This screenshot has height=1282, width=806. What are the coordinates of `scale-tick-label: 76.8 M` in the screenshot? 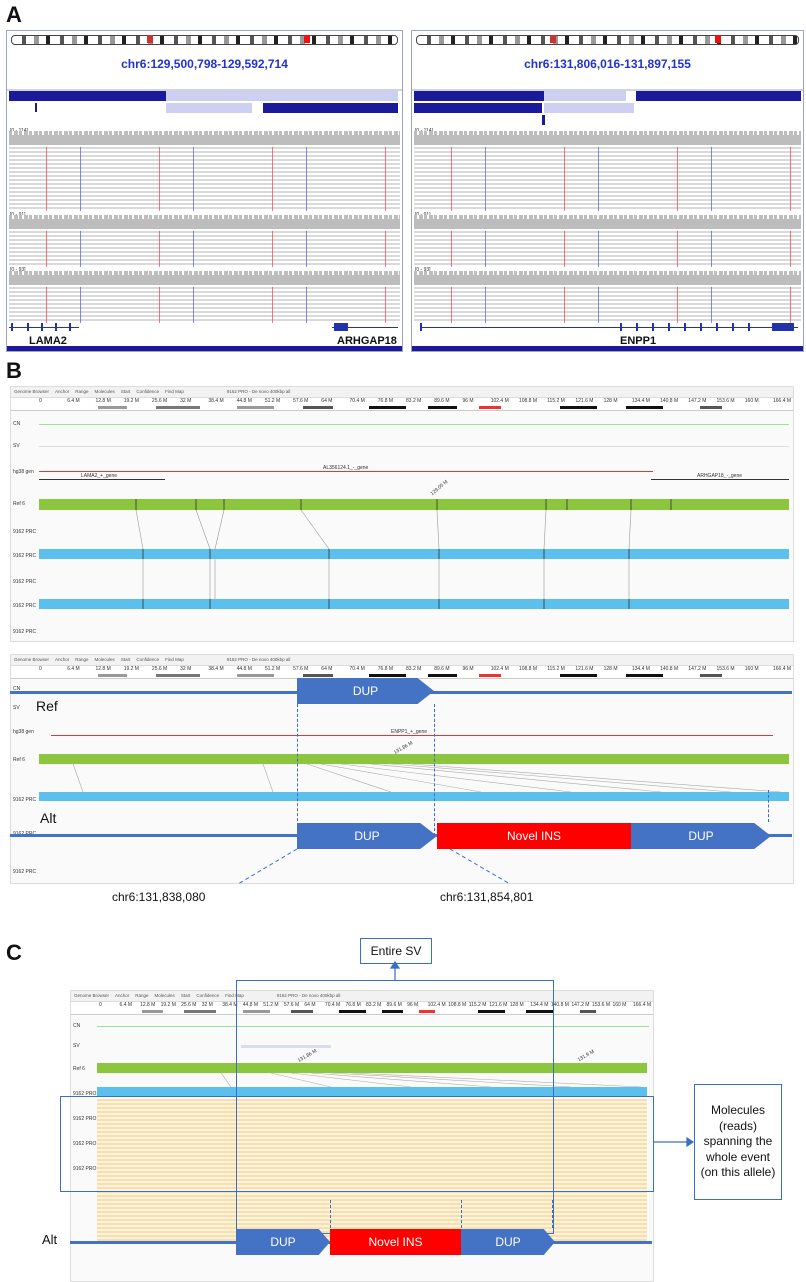 It's located at (385, 669).